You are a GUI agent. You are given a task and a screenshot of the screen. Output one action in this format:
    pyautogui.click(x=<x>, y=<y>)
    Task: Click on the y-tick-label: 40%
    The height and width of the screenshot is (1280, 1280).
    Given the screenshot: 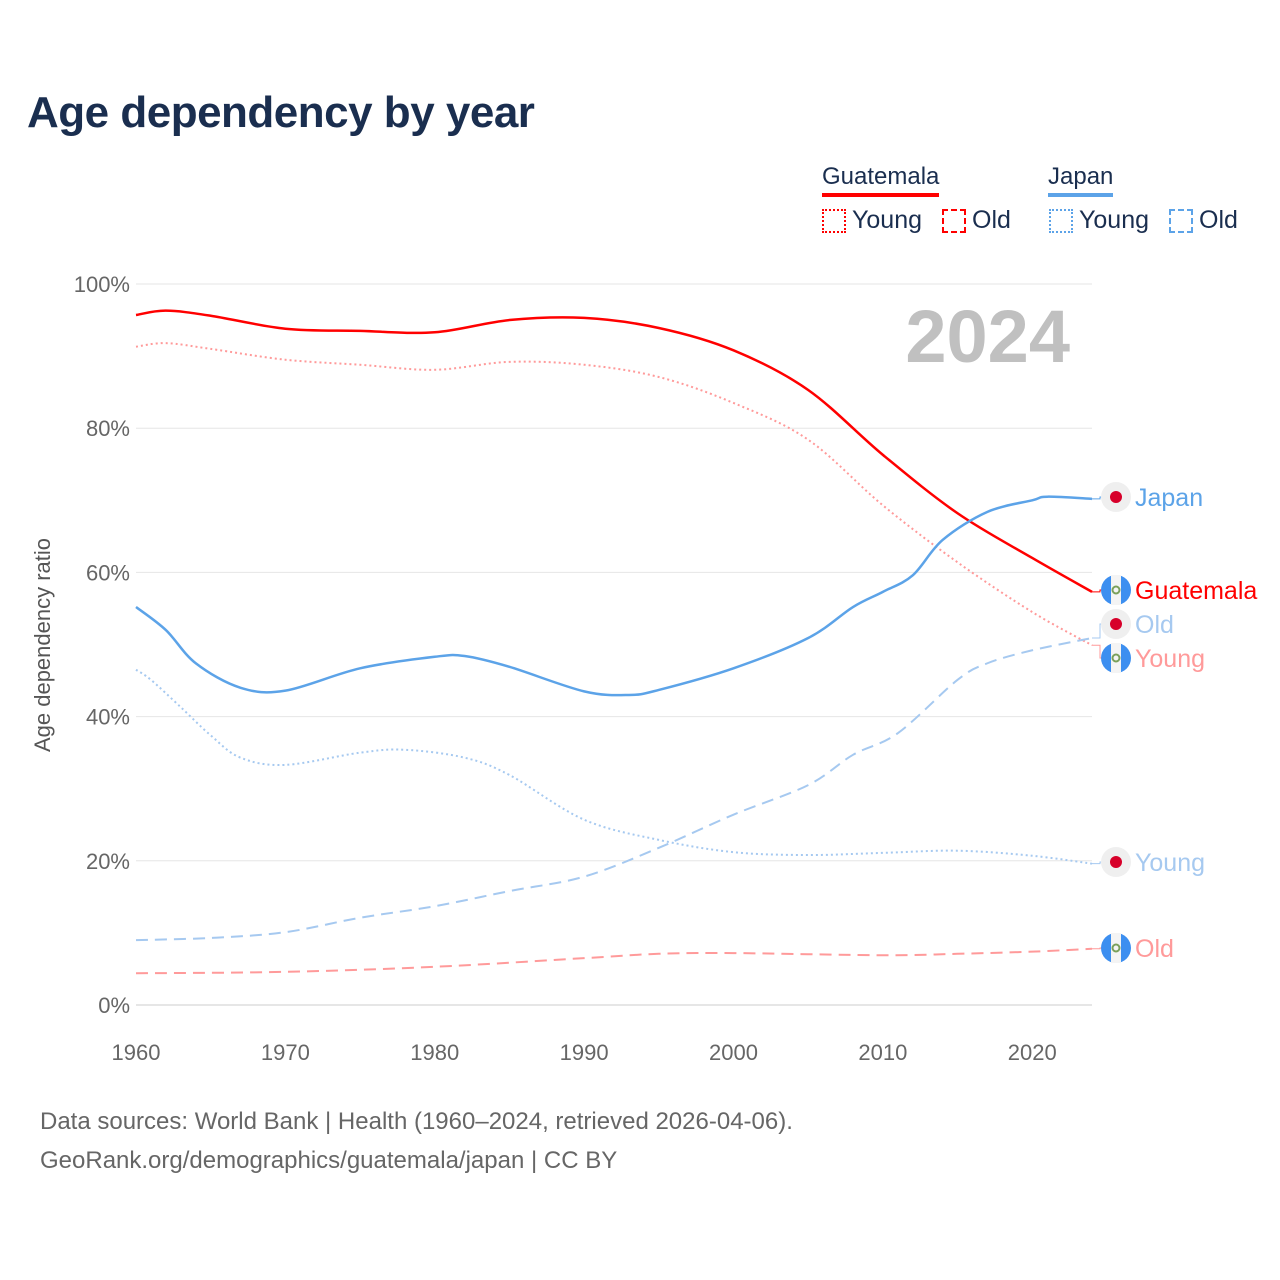 What is the action you would take?
    pyautogui.click(x=108, y=717)
    